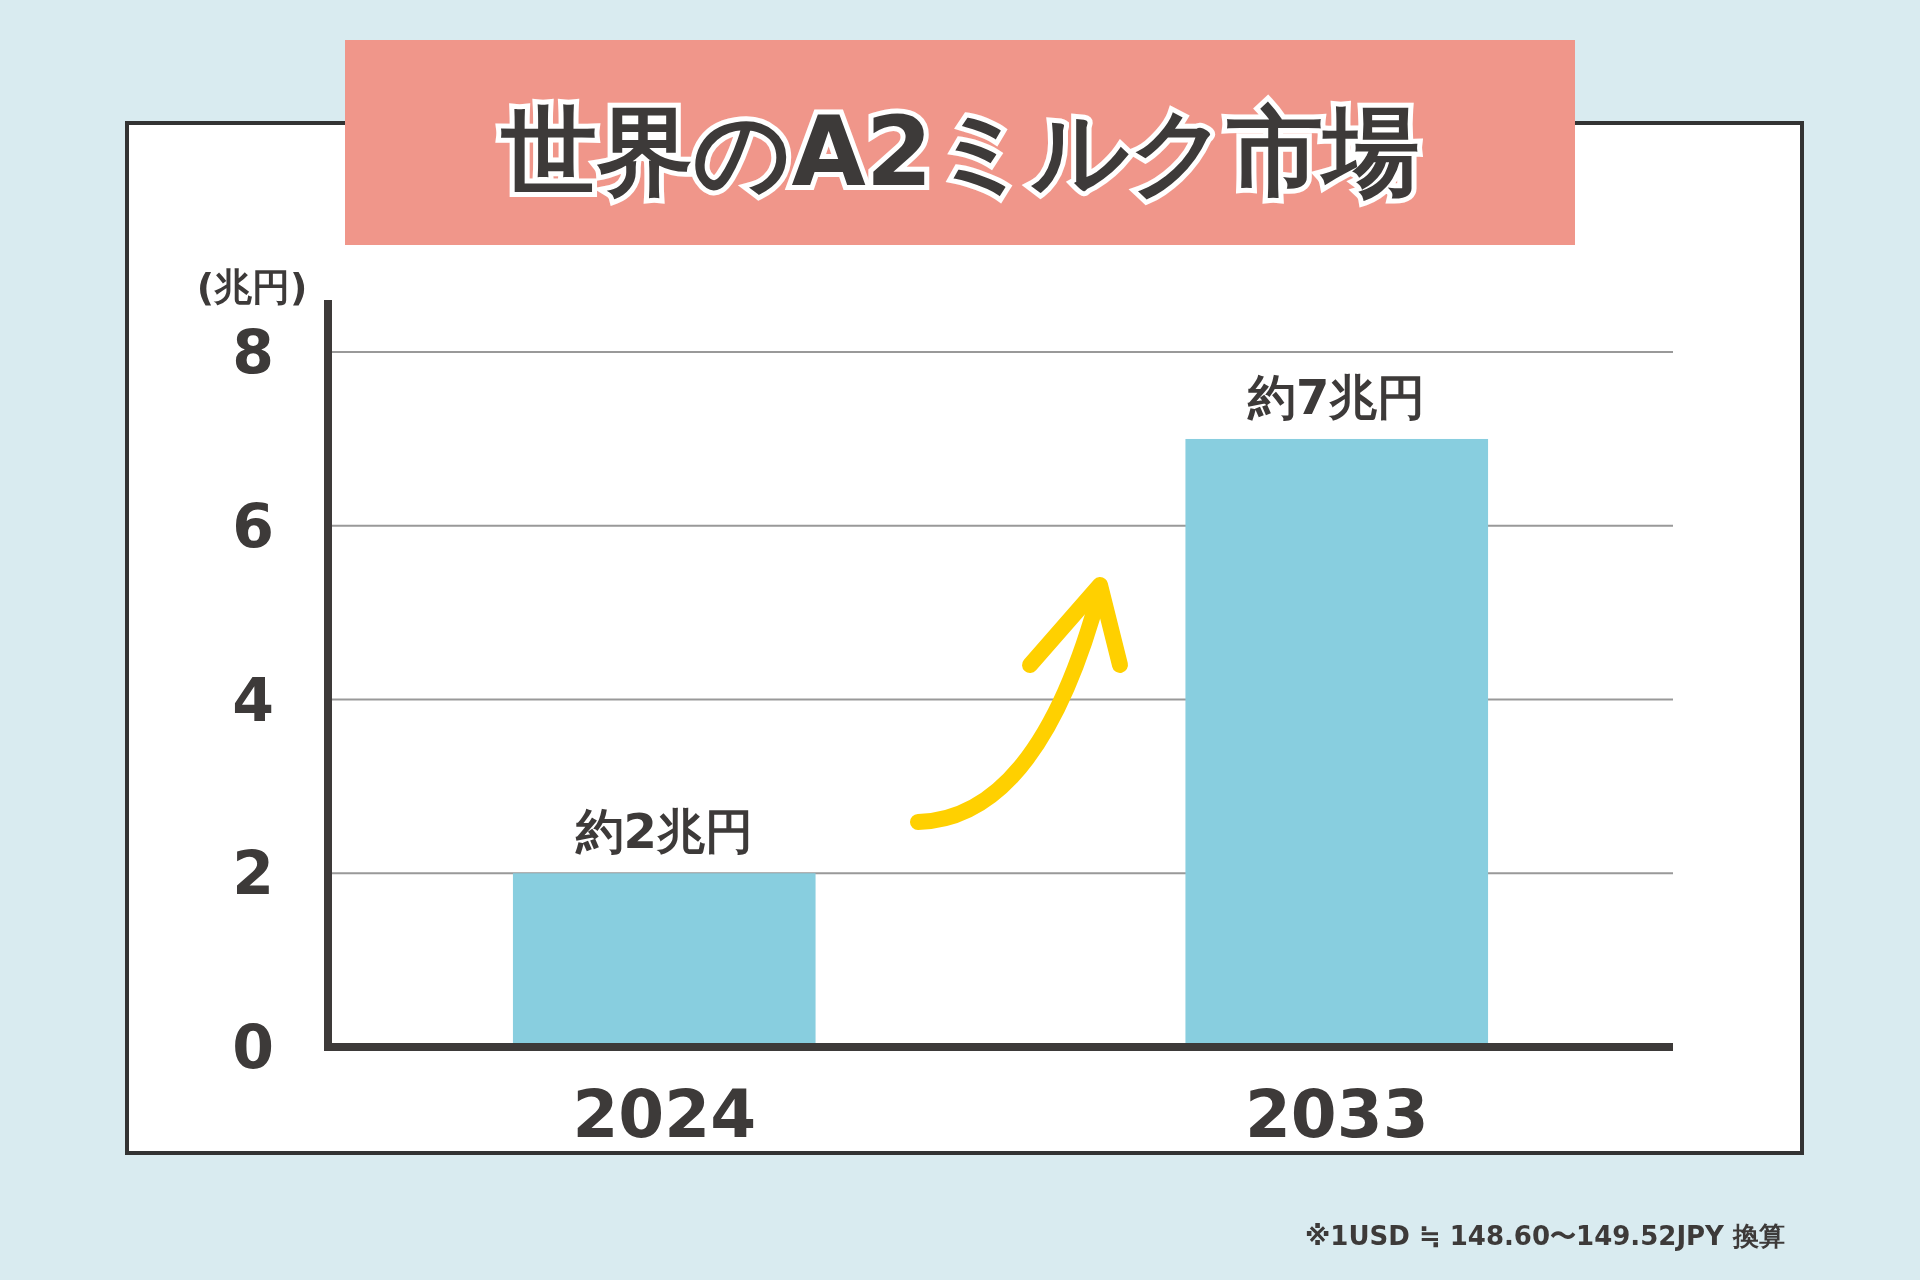 Image resolution: width=1920 pixels, height=1280 pixels. Describe the element at coordinates (253, 873) in the screenshot. I see `y-tick-label: 2` at that location.